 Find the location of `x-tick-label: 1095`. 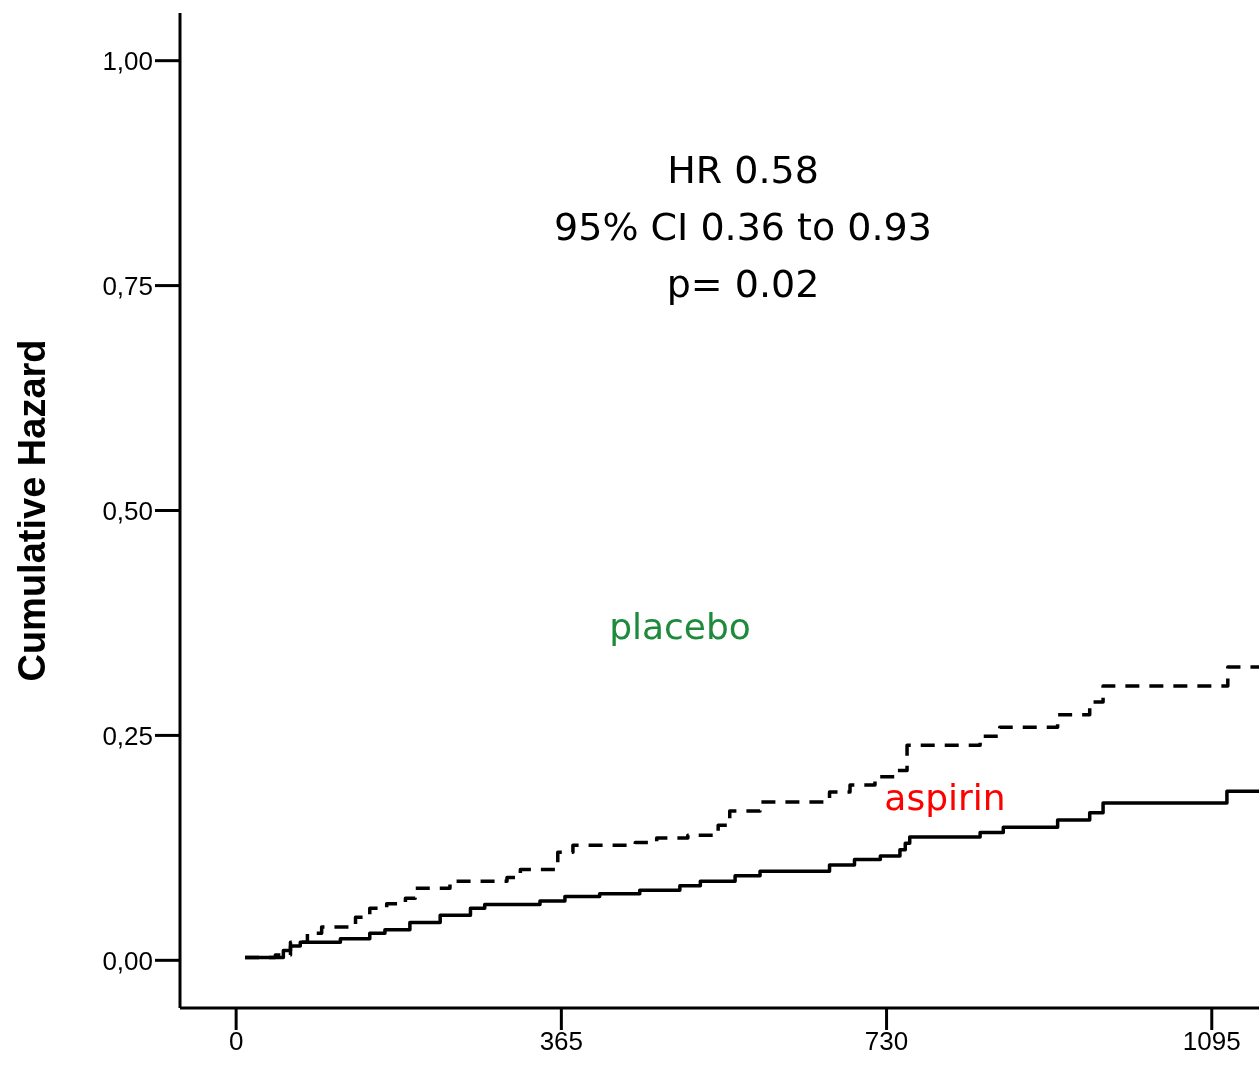

x-tick-label: 1095 is located at coordinates (1211, 1041).